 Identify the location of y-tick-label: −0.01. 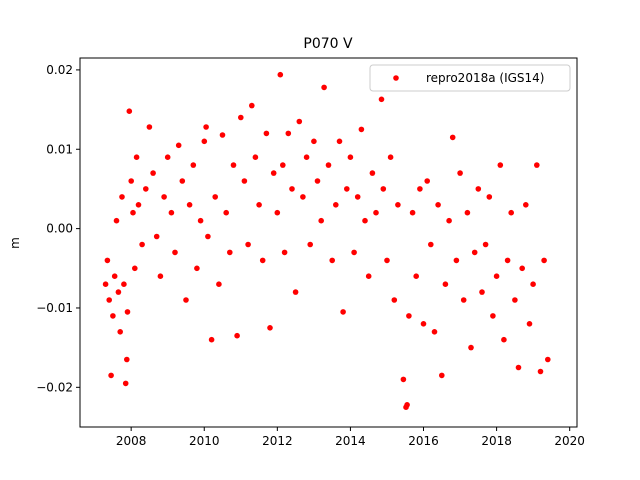
(54, 308).